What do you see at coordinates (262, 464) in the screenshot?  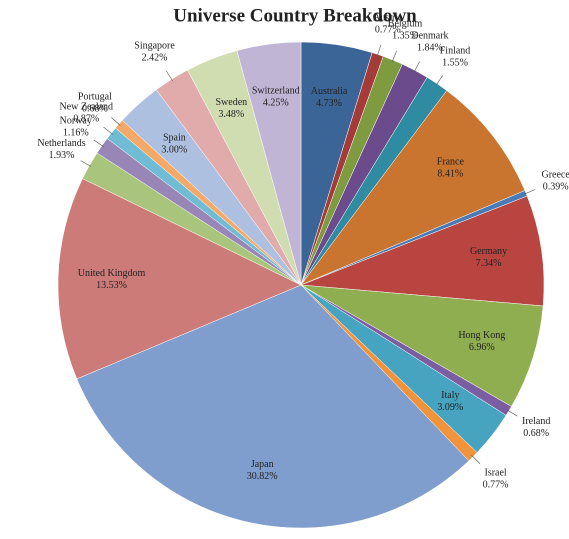 I see `slice-label: Japan` at bounding box center [262, 464].